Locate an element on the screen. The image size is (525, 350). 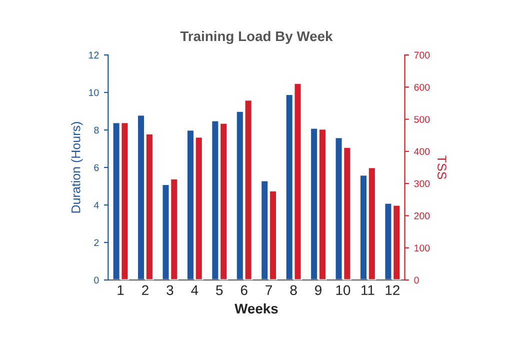
x-tick-label: 3 is located at coordinates (170, 290).